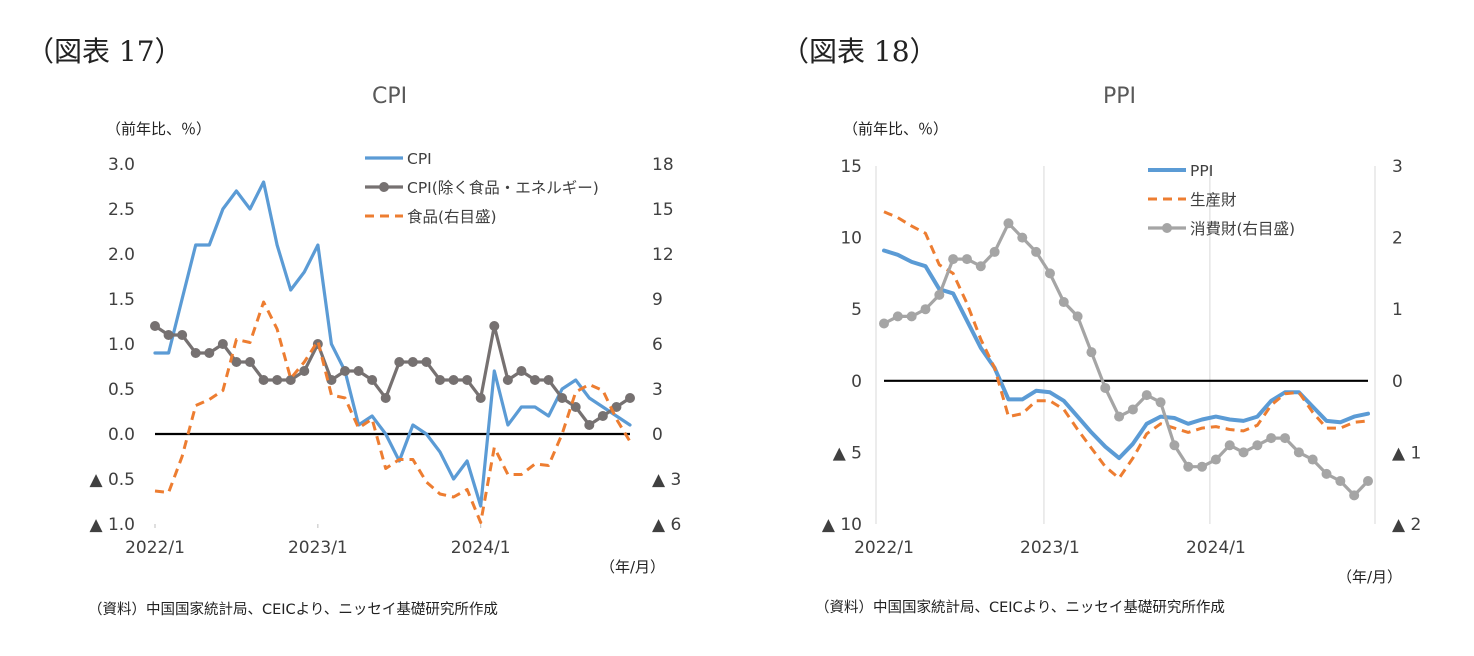 This screenshot has height=656, width=1474. I want to click on y-left-tick-label: 15, so click(851, 167).